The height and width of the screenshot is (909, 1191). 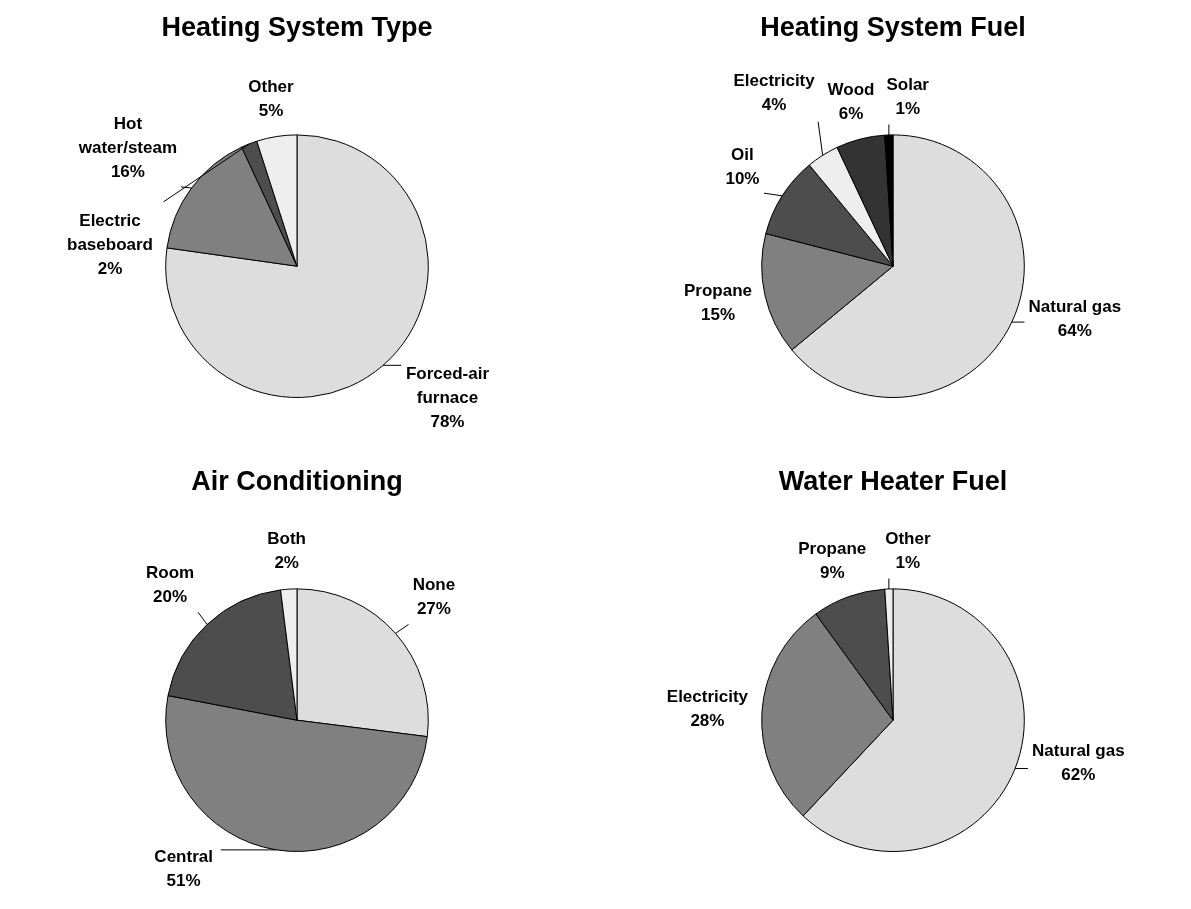 I want to click on data-label: 27%, so click(x=433, y=609).